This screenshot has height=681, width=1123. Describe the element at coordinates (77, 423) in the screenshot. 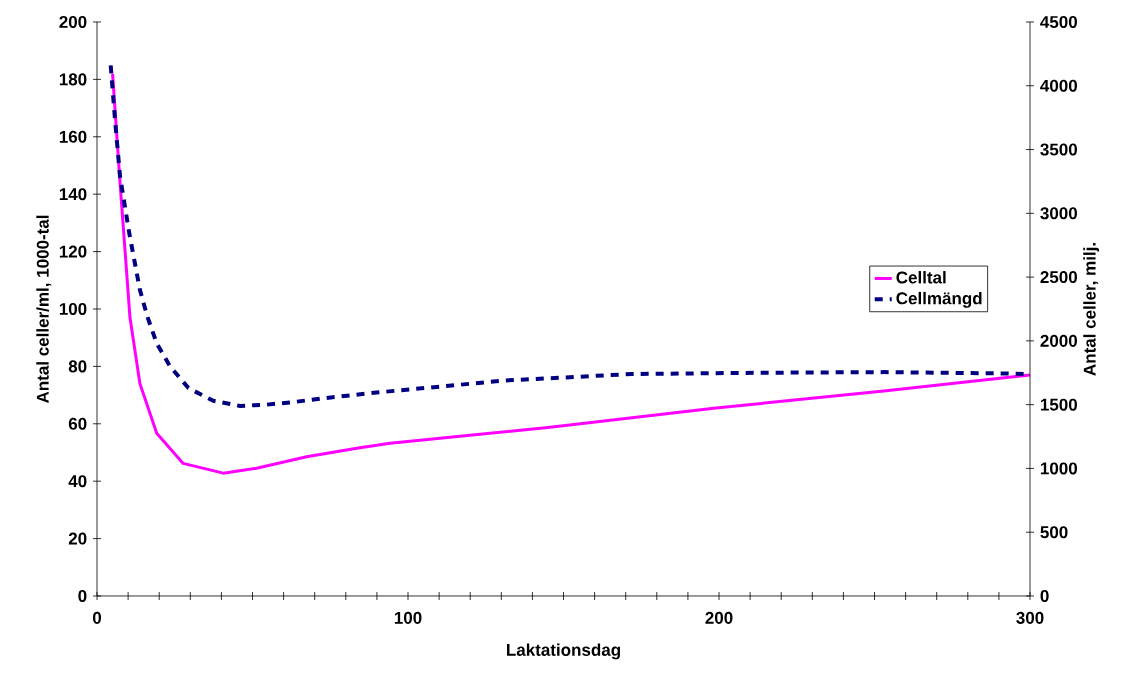

I see `y-tick-label: 60` at that location.